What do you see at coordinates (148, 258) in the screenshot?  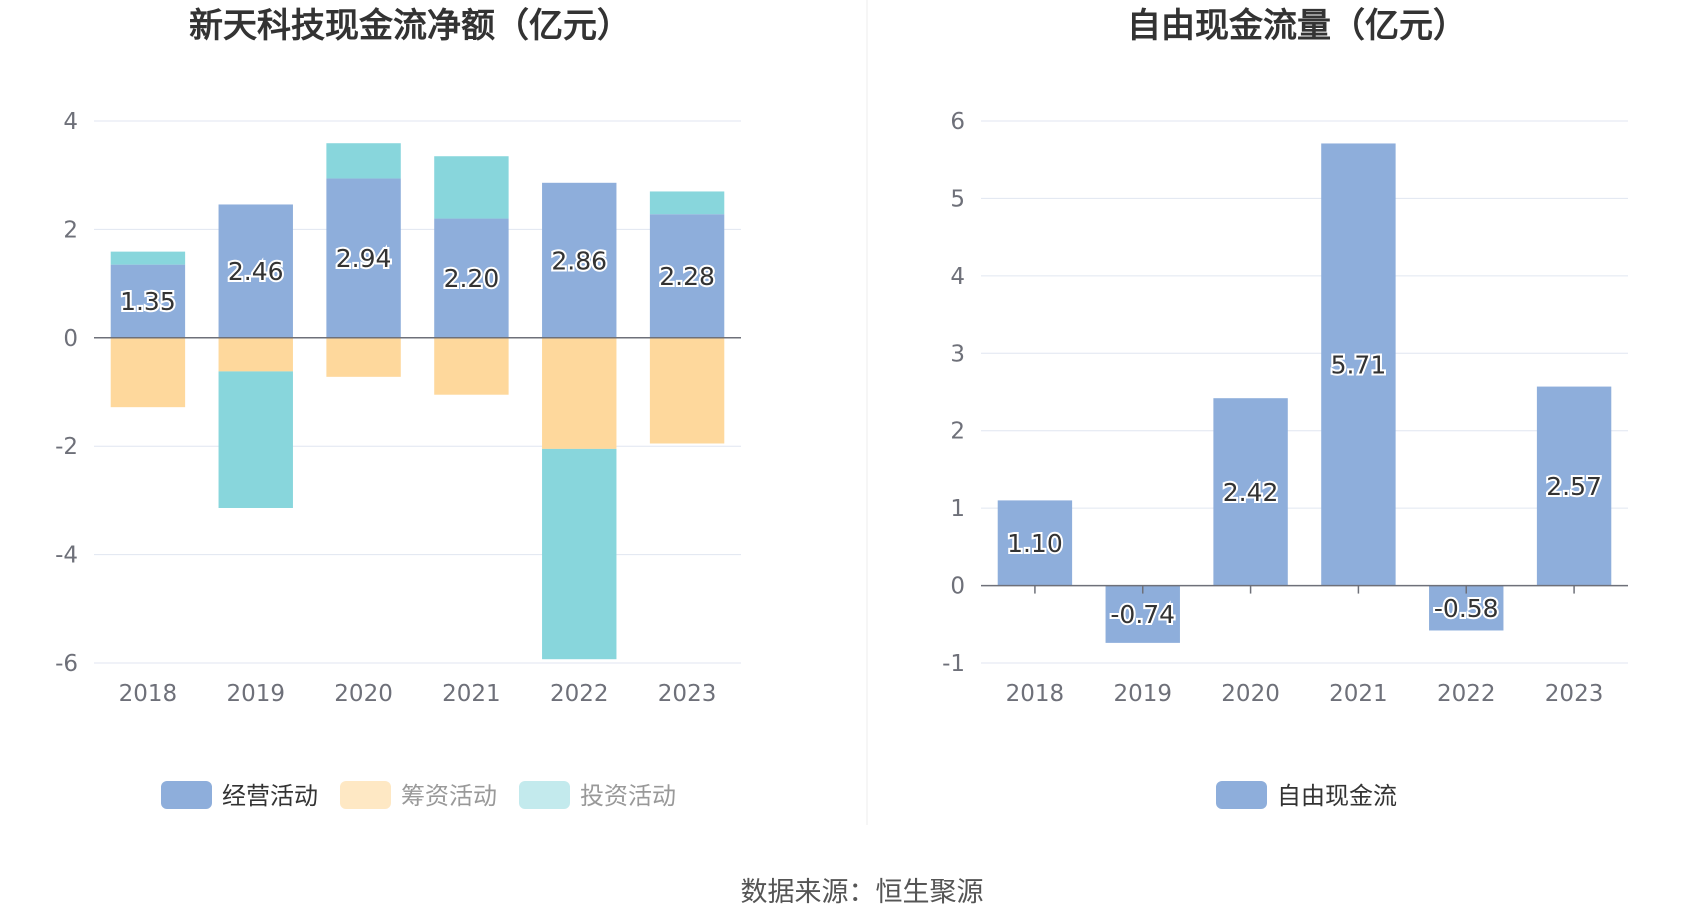 I see `bar-investing-2018` at bounding box center [148, 258].